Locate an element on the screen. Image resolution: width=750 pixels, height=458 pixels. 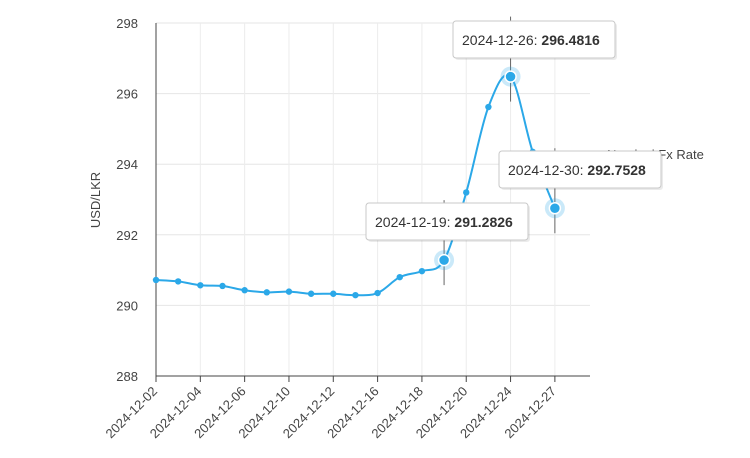
tooltip-value: 291.2826 is located at coordinates (483, 222).